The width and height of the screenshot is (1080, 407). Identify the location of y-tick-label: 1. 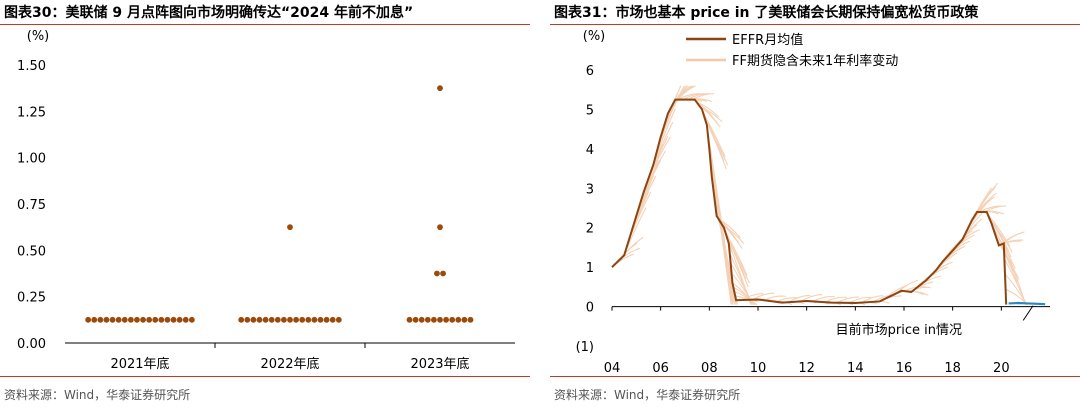
(590, 268).